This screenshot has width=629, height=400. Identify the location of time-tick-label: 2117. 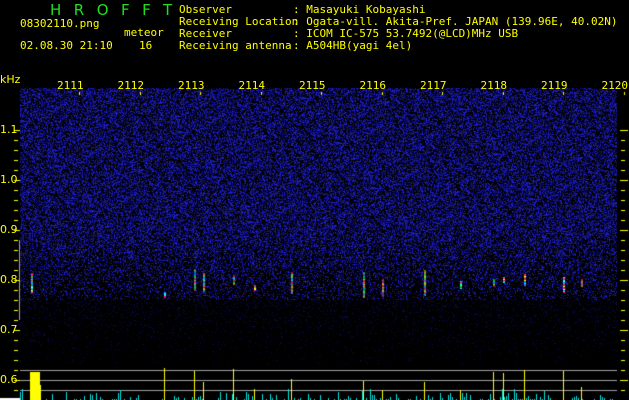
(433, 85).